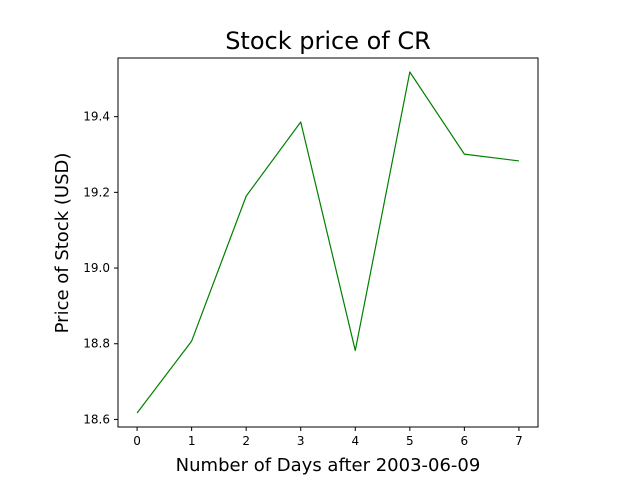 This screenshot has height=480, width=640. Describe the element at coordinates (96, 192) in the screenshot. I see `y-tick-label: 19.2` at that location.